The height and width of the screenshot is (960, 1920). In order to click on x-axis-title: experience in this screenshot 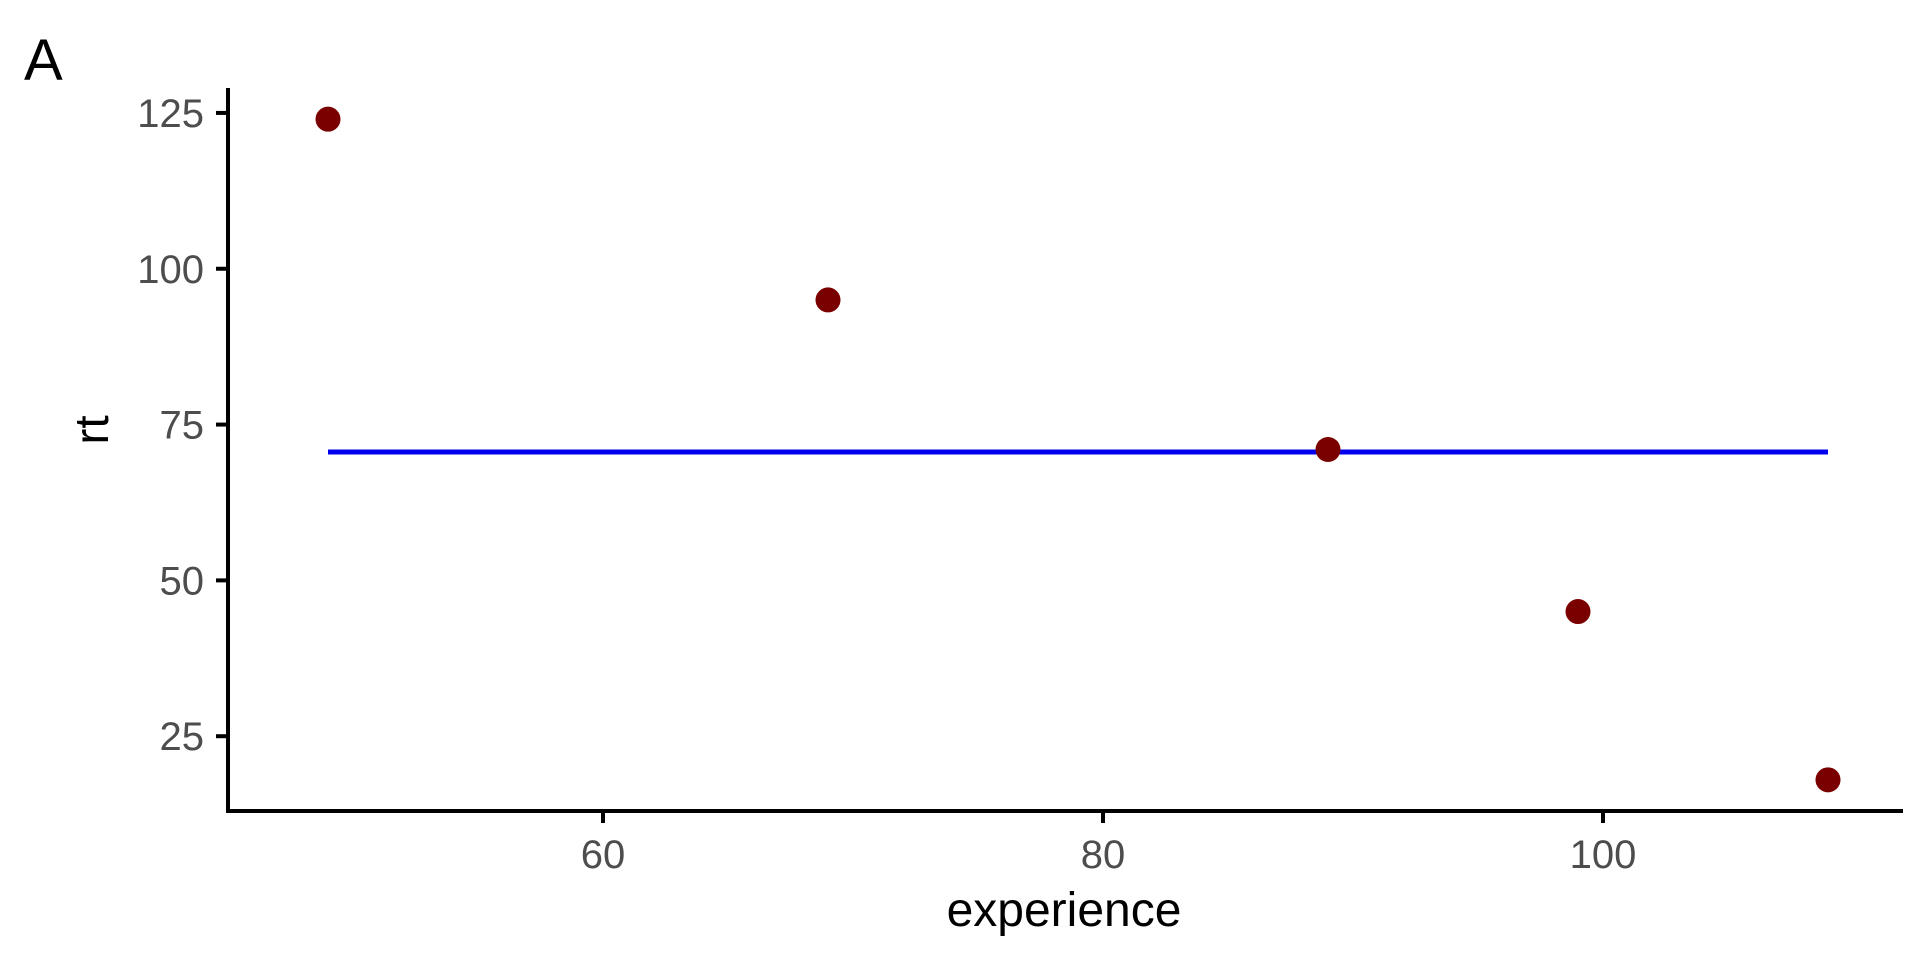, I will do `click(1064, 910)`.